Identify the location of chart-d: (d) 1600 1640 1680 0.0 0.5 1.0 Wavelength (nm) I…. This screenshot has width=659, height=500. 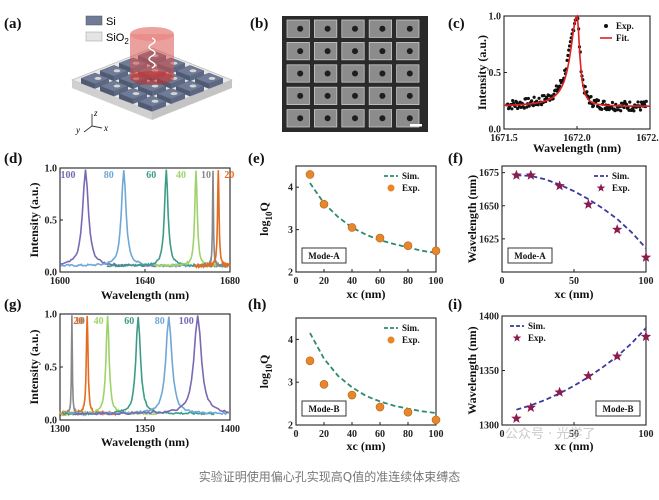
(122, 226).